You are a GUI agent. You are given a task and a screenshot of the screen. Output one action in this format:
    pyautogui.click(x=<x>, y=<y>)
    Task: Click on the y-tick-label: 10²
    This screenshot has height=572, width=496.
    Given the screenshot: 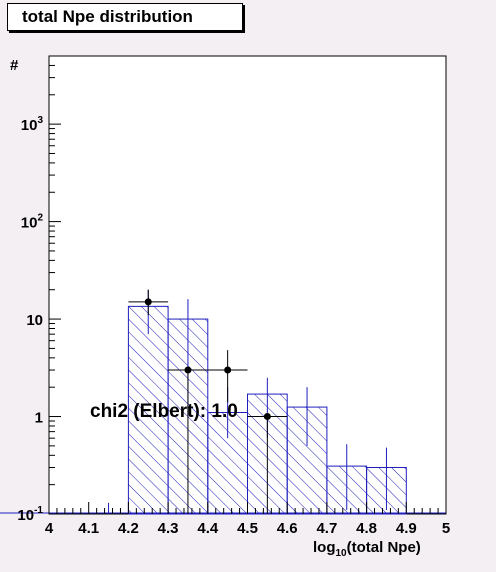 What is the action you would take?
    pyautogui.click(x=32, y=222)
    